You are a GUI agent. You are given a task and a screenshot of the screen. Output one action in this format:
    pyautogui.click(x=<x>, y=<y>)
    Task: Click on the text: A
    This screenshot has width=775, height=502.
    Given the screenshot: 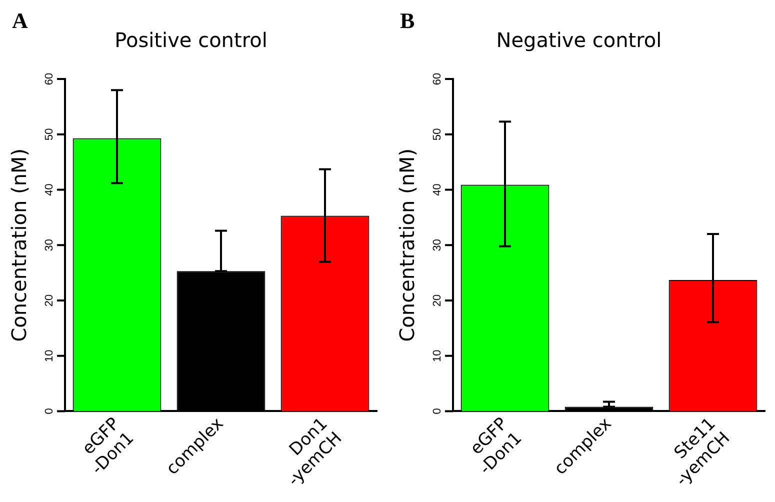 What is the action you would take?
    pyautogui.click(x=20, y=21)
    